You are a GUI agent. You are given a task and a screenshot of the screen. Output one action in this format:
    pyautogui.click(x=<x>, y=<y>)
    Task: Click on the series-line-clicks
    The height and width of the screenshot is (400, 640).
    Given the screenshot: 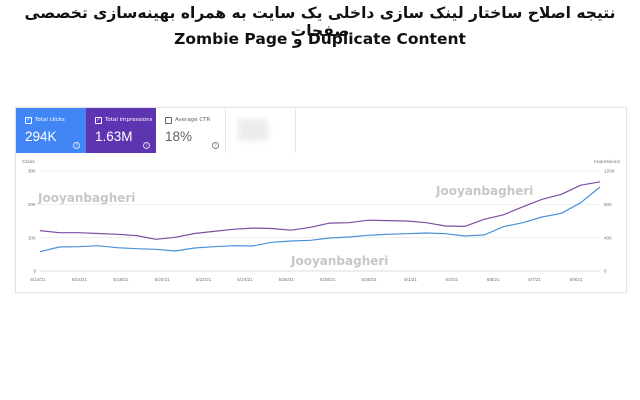 What is the action you would take?
    pyautogui.click(x=320, y=219)
    